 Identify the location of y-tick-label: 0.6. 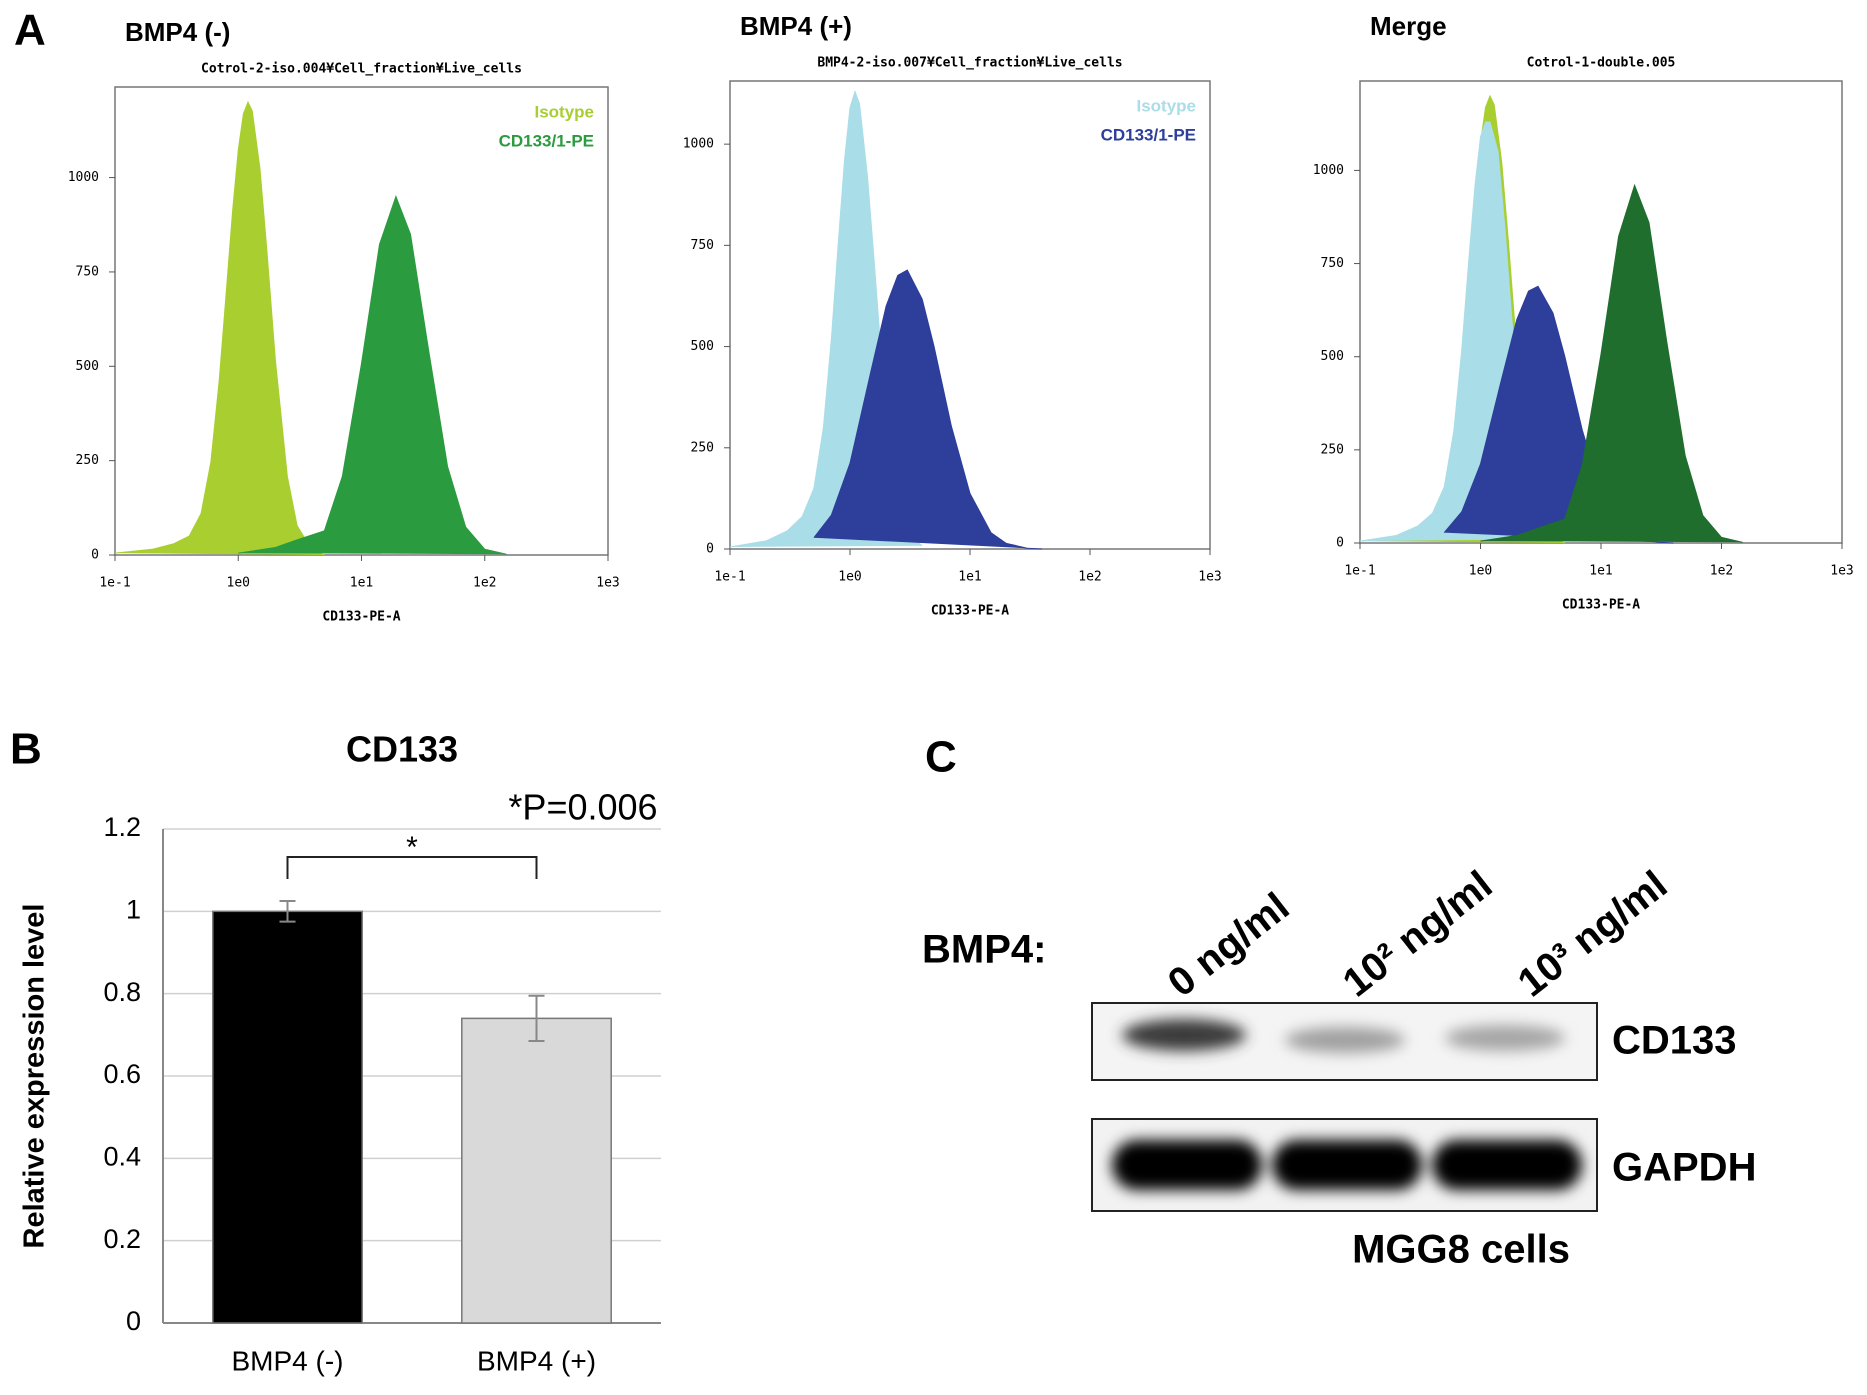
(122, 1074).